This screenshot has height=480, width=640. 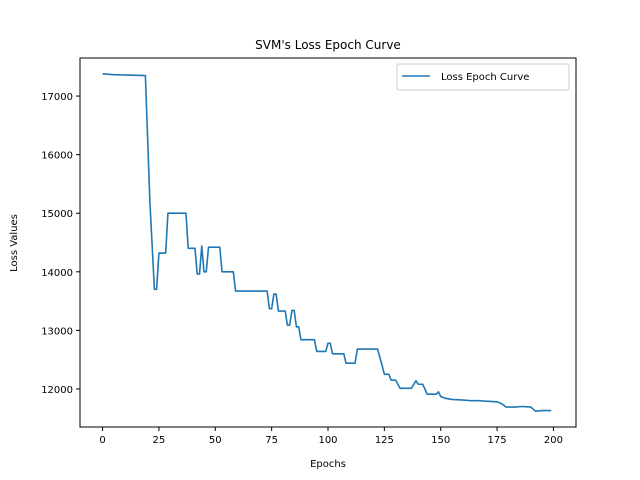 What do you see at coordinates (57, 331) in the screenshot?
I see `y-tick-label: 13000` at bounding box center [57, 331].